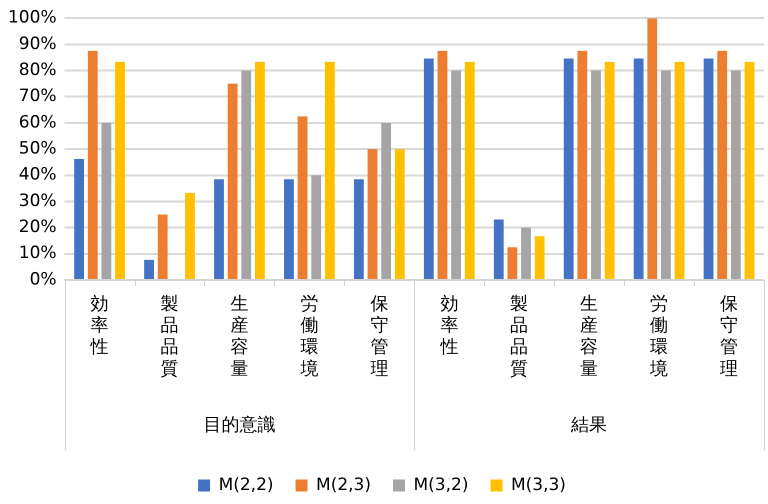  Describe the element at coordinates (37, 200) in the screenshot. I see `y-tick-label: 30%` at that location.